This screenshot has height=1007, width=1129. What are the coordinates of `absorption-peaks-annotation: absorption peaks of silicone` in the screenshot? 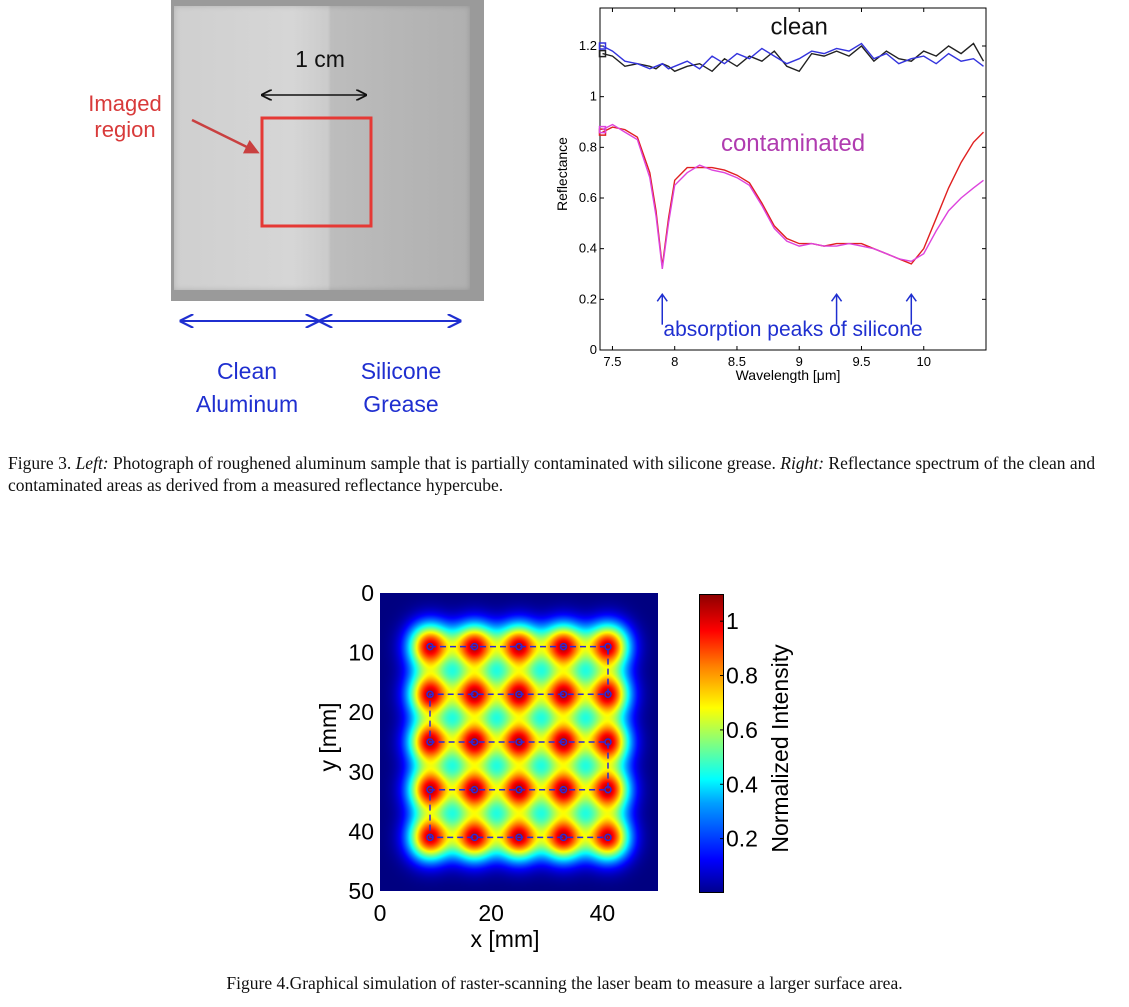 It's located at (792, 329).